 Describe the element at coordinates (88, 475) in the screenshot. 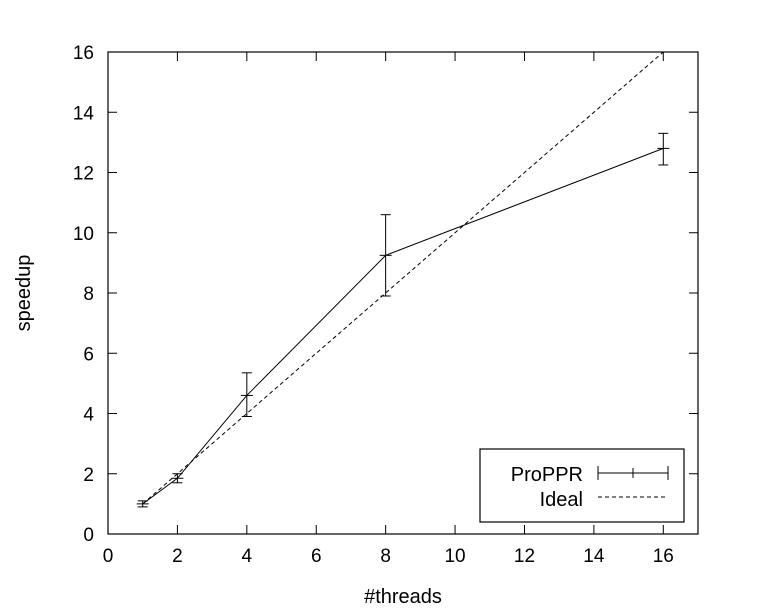

I see `y-tick-label: 2` at that location.